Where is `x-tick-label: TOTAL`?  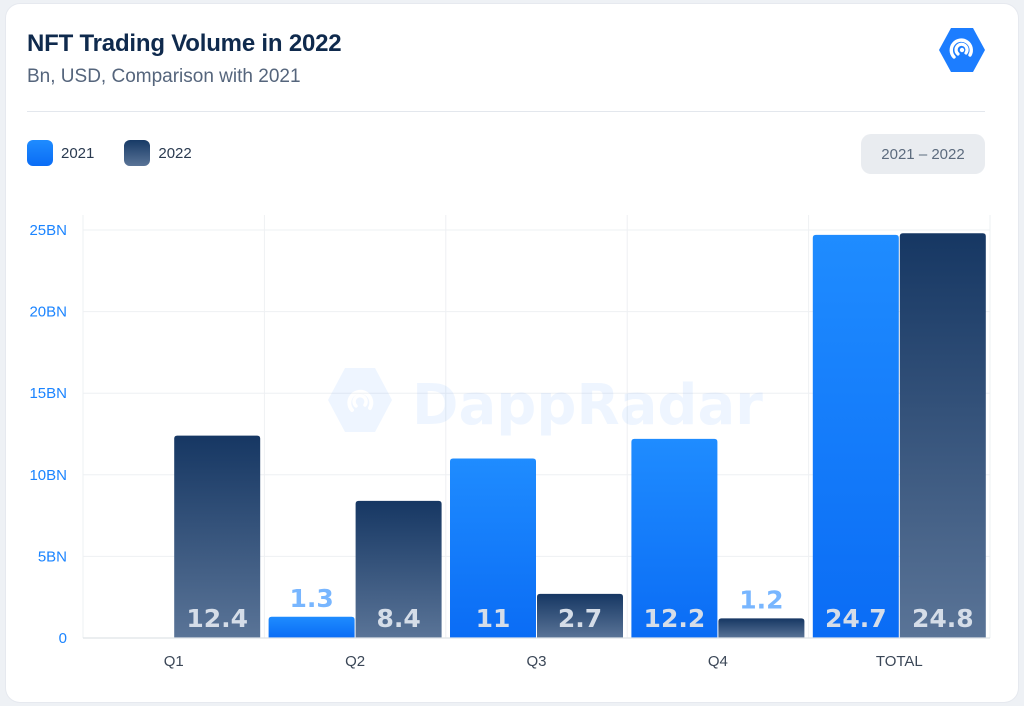 x-tick-label: TOTAL is located at coordinates (899, 661).